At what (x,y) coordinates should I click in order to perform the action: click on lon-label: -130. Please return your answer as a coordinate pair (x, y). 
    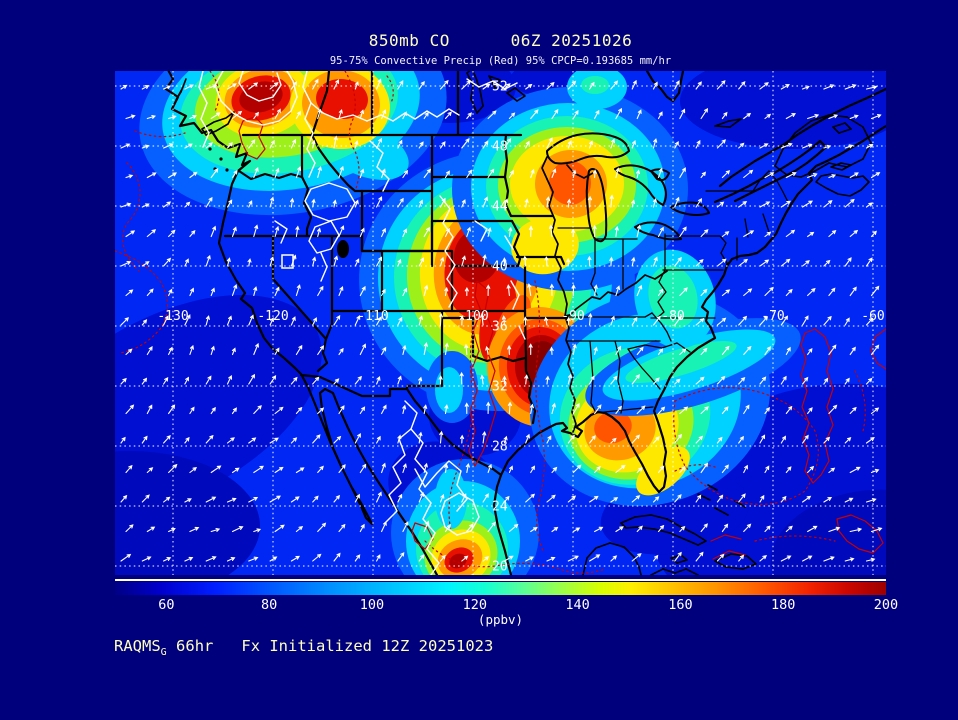
    Looking at the image, I should click on (172, 316).